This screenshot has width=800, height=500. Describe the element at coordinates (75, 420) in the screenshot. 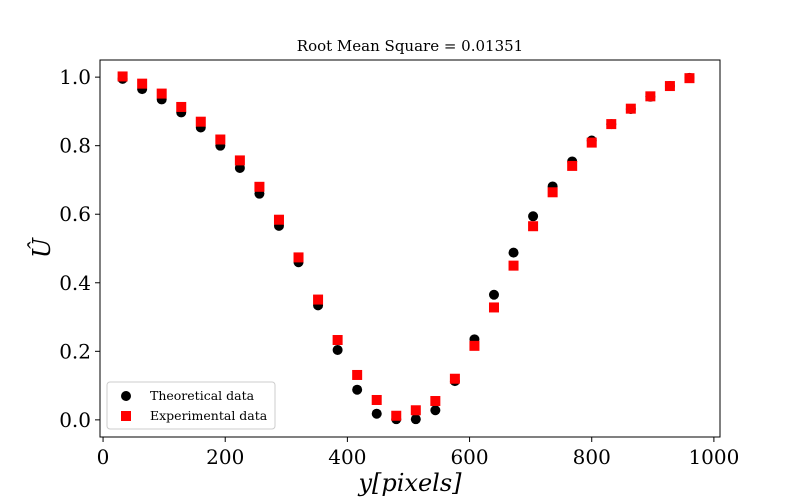

I see `y-tick-label: 0.0` at that location.